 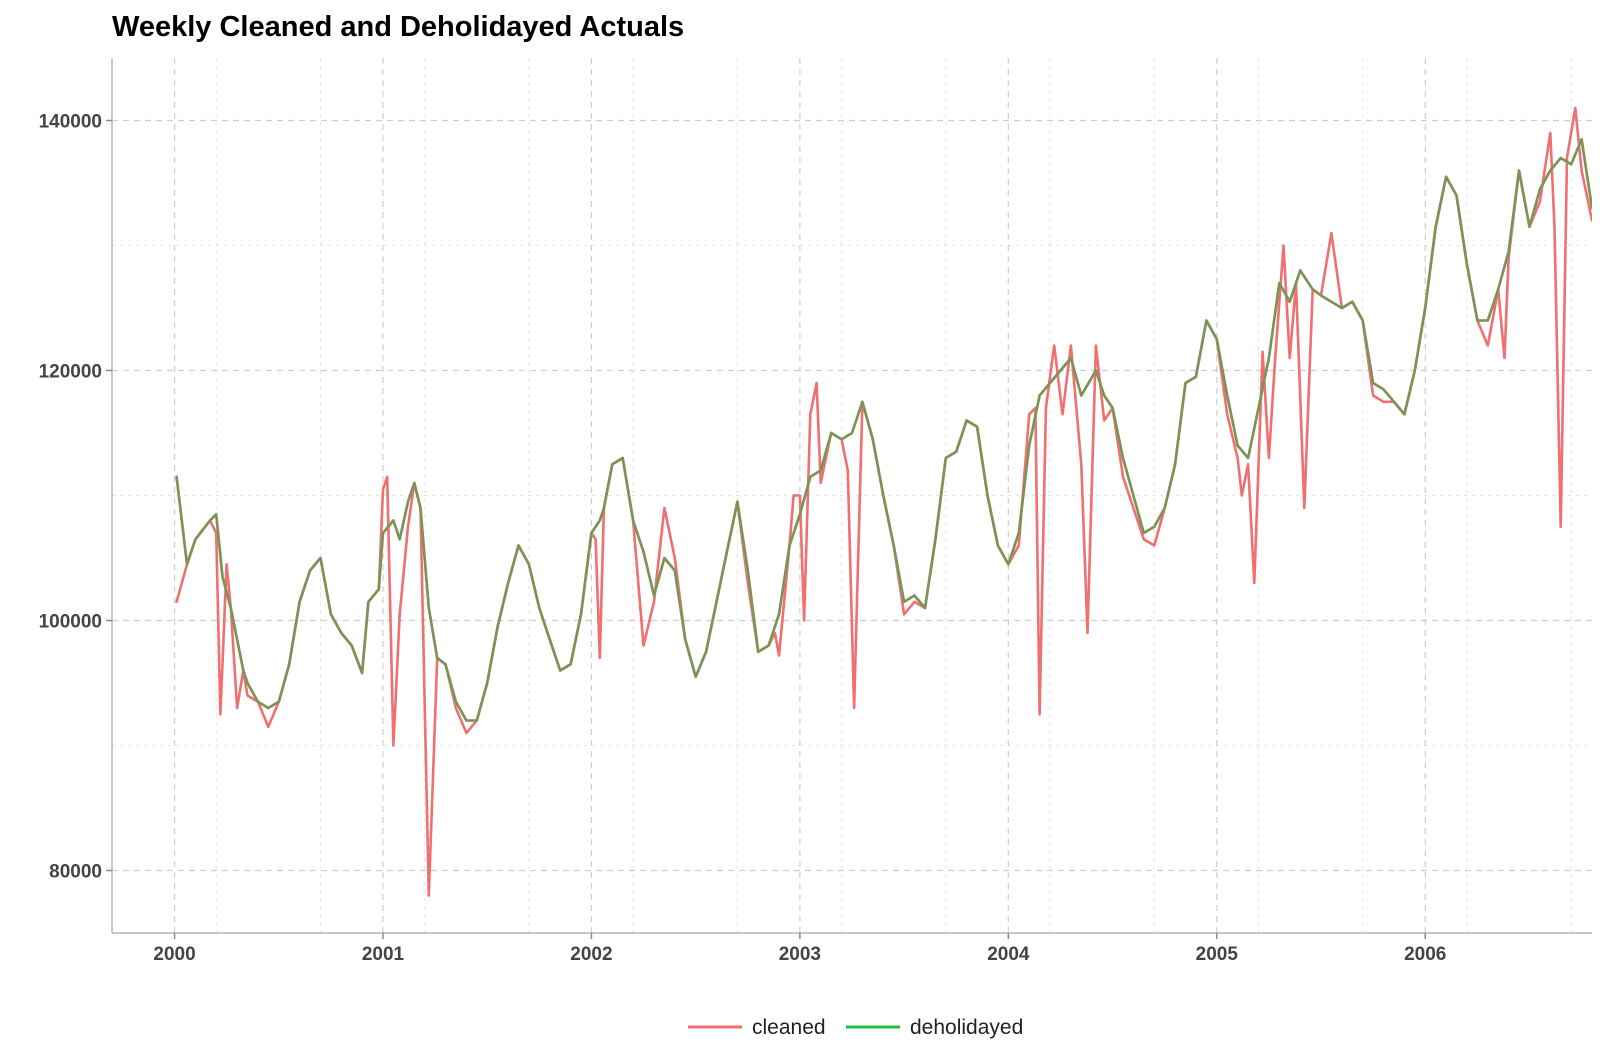 I want to click on legend-label-deholidayed: deholidayed, so click(x=966, y=1027).